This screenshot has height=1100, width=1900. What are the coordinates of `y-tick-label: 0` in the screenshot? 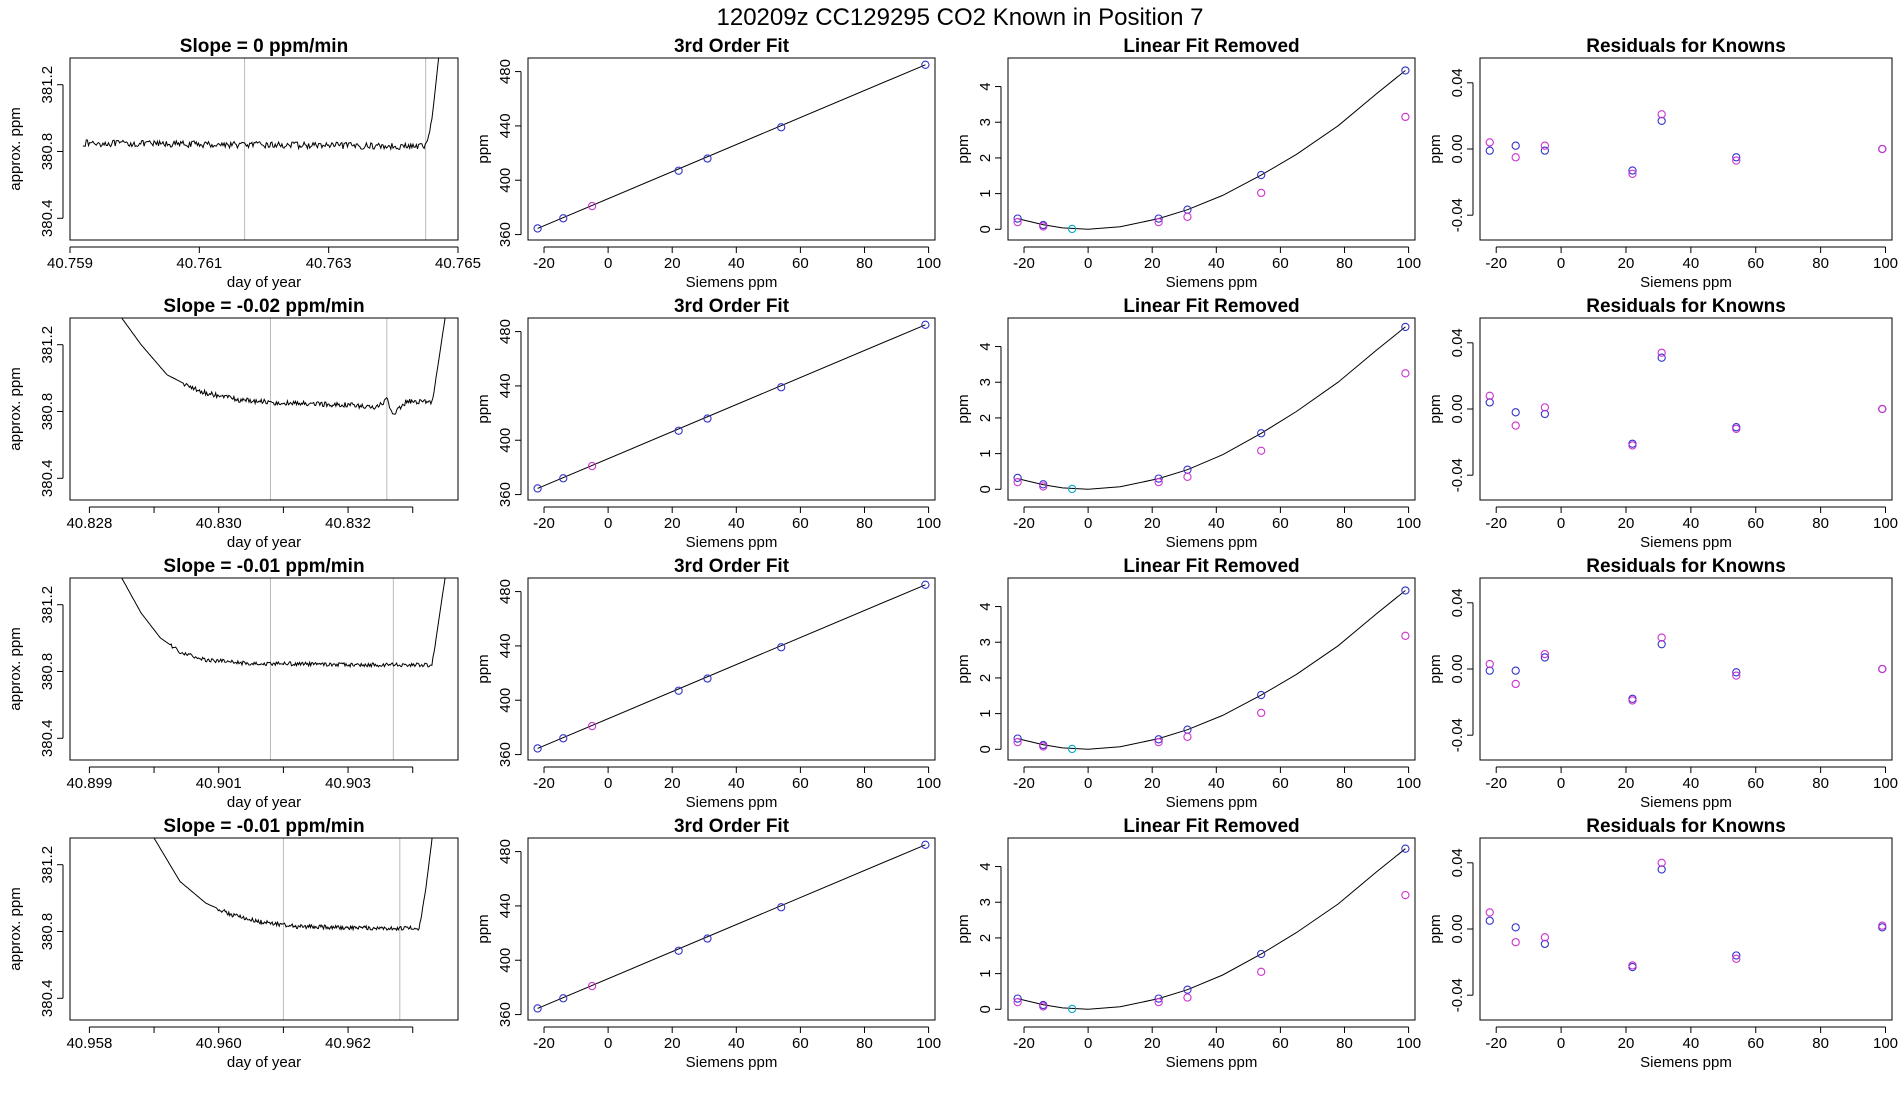 It's located at (985, 749).